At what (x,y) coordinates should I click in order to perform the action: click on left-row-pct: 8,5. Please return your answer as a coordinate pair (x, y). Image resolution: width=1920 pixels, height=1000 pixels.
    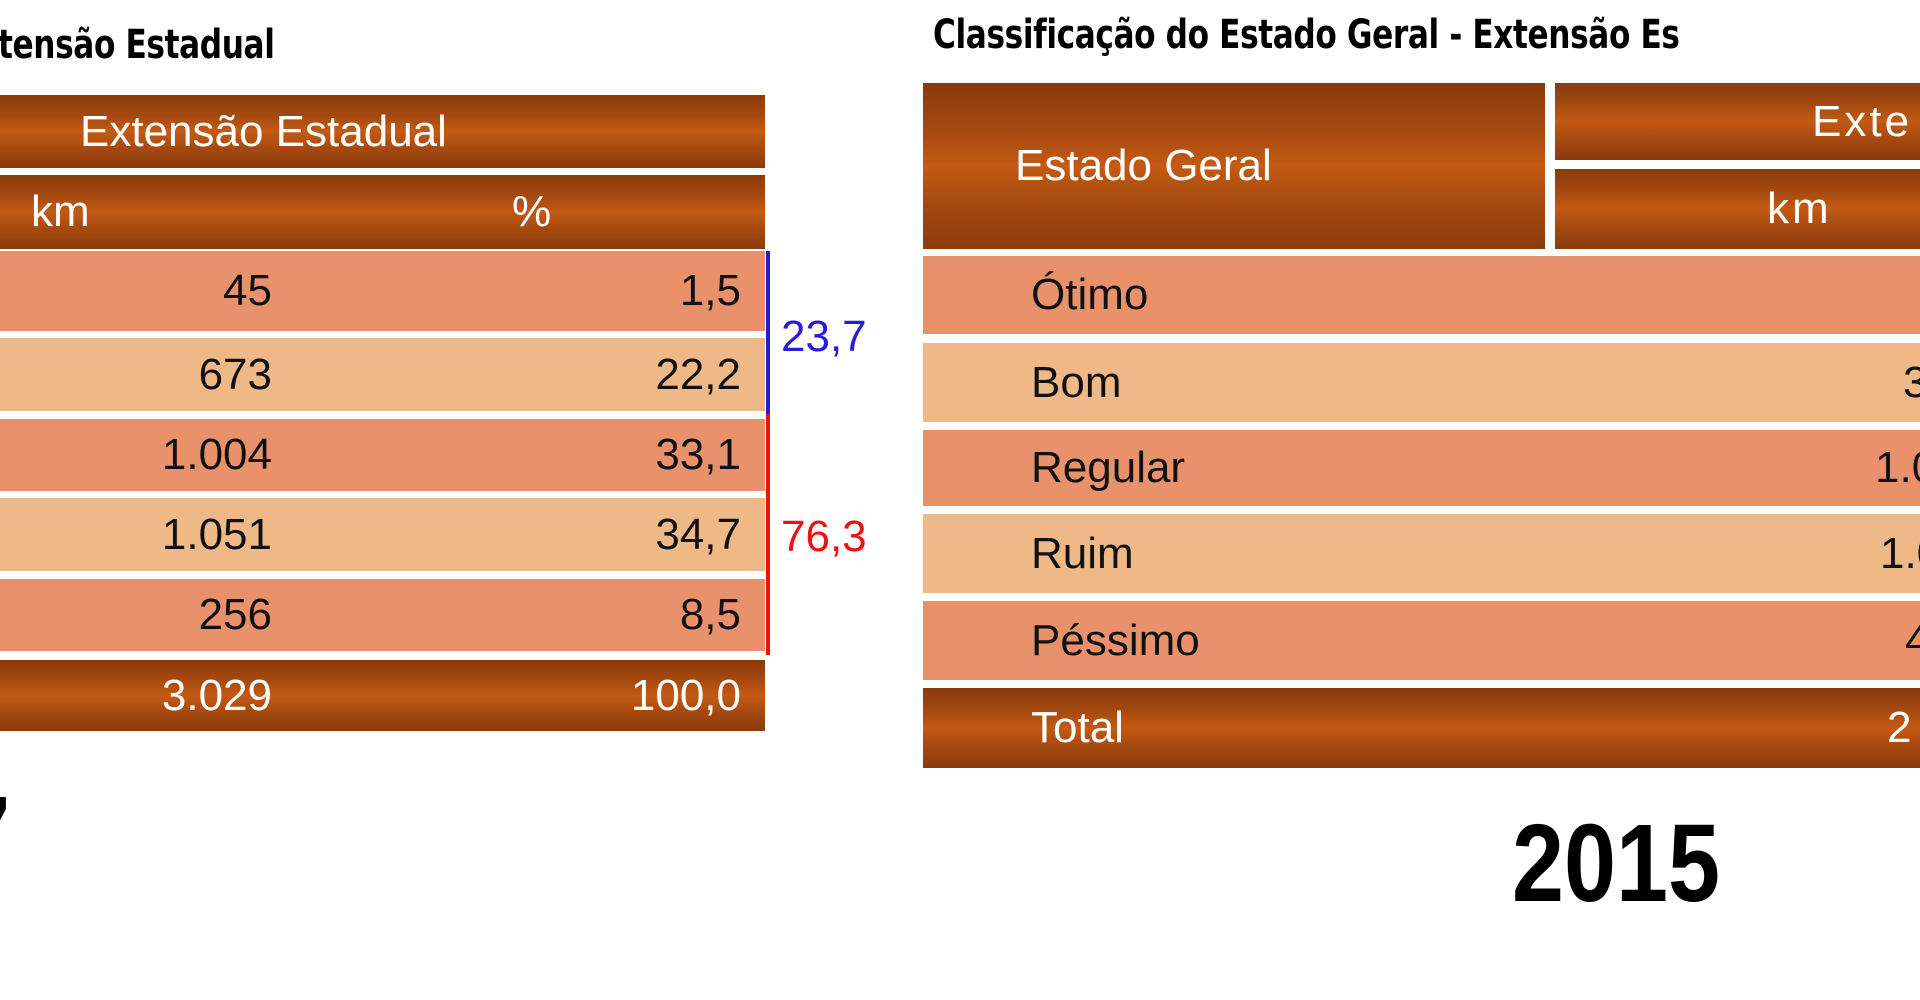
    Looking at the image, I should click on (710, 614).